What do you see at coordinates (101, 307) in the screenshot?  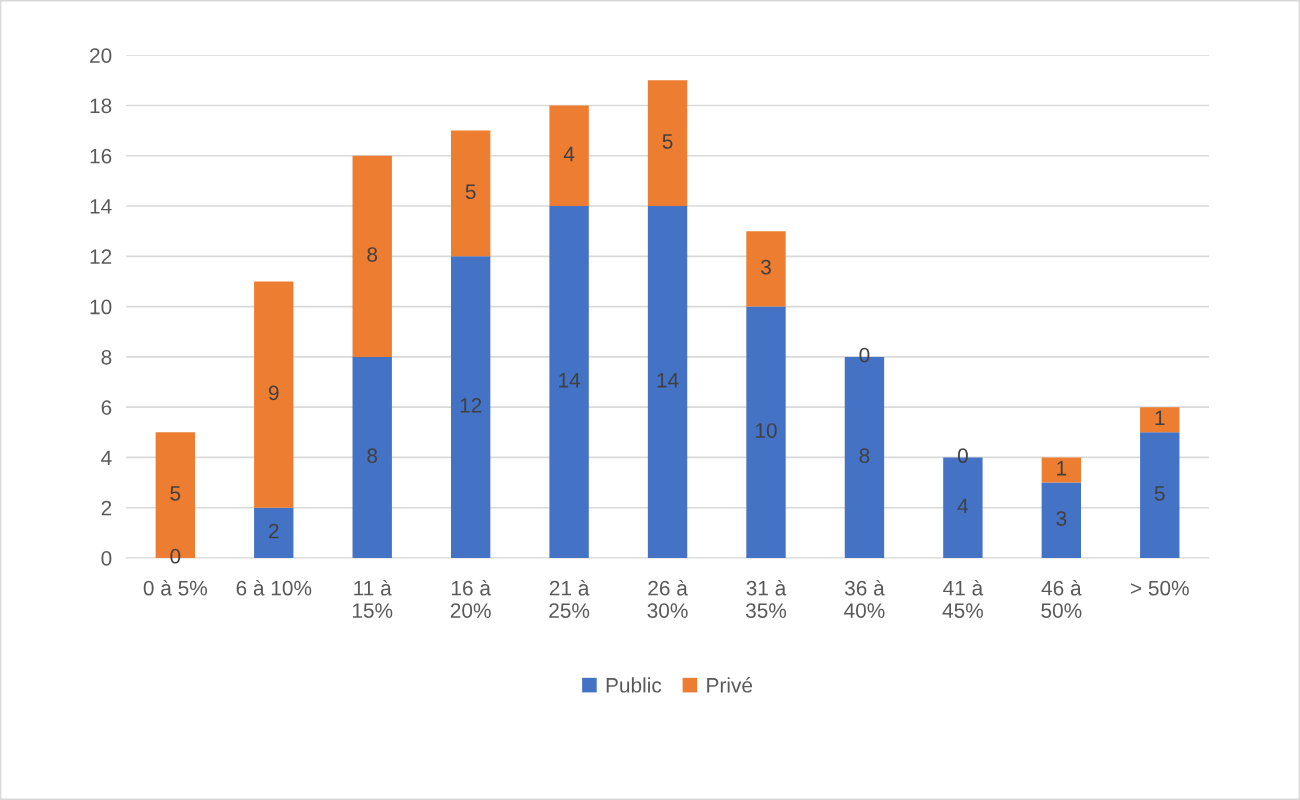 I see `y-tick-label: 10` at bounding box center [101, 307].